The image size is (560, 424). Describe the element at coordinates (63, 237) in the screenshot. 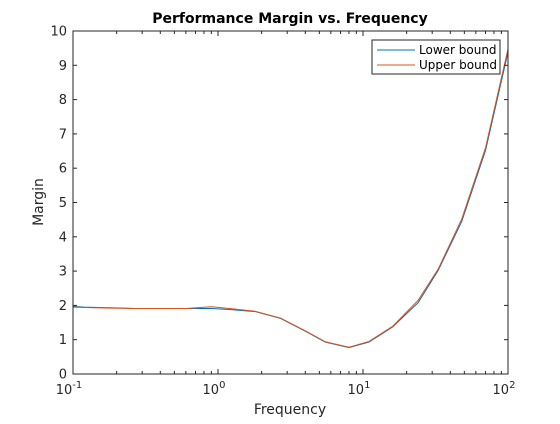

I see `y-tick-label: 4` at that location.